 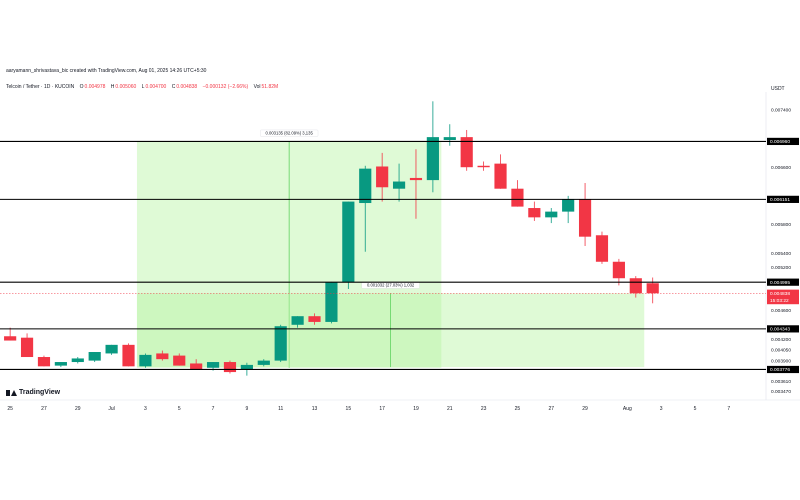 I want to click on y-tick-1: 0.007400, so click(x=781, y=111).